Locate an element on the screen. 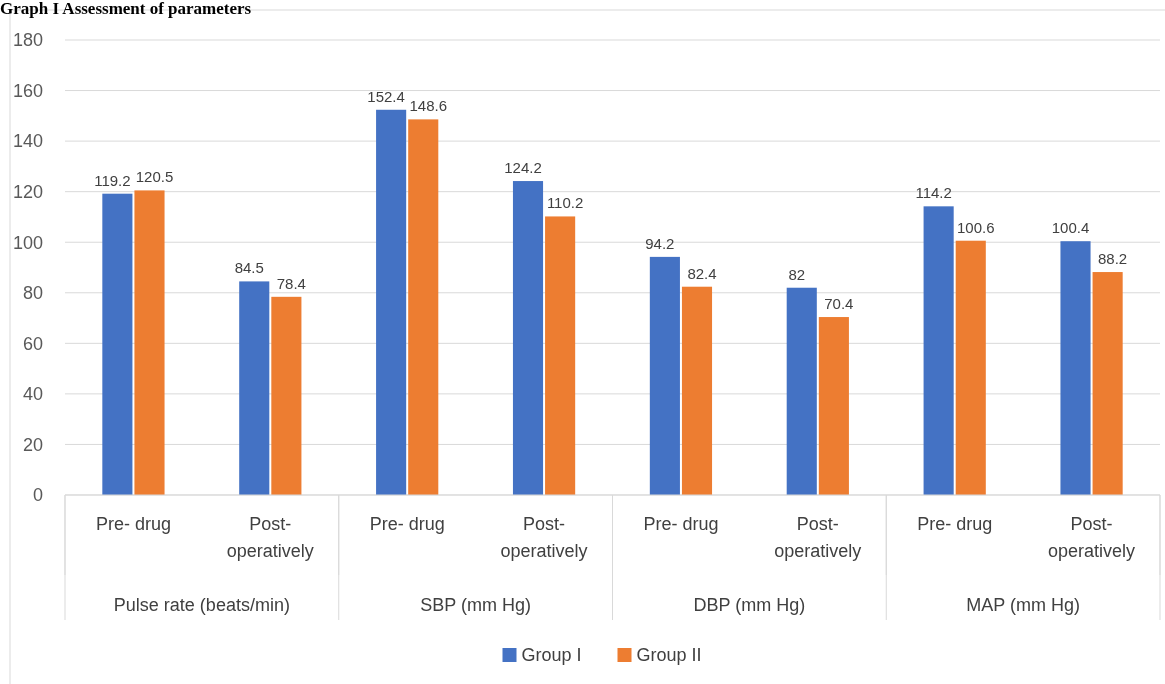  data-label: 114.2 is located at coordinates (933, 193).